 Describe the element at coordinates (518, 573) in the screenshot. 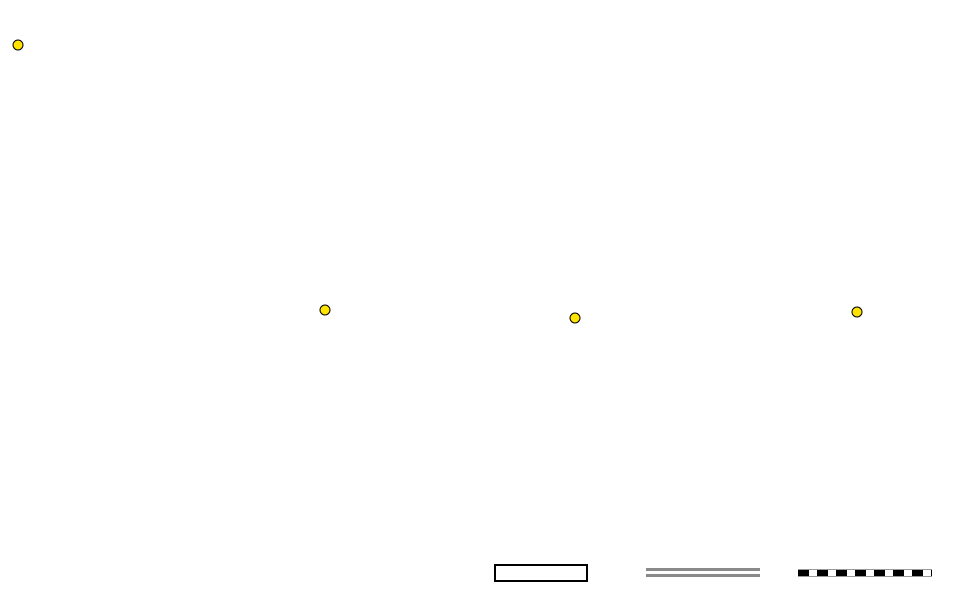

I see `imf-negative-swatch` at that location.